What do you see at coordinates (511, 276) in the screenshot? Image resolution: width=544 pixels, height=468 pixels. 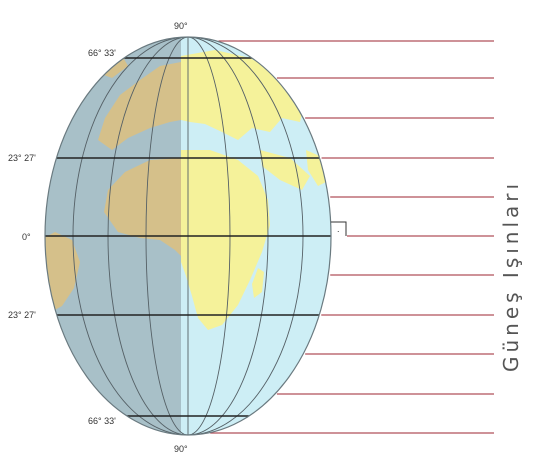 I see `sun-rays-label: Güneş Işınları` at bounding box center [511, 276].